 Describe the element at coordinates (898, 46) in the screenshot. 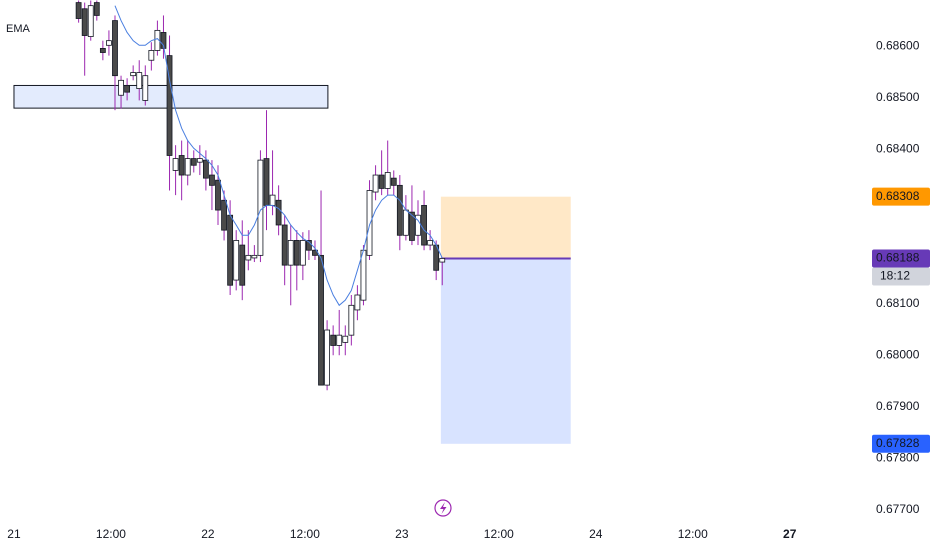

I see `y-tick-label: 0.68600` at that location.